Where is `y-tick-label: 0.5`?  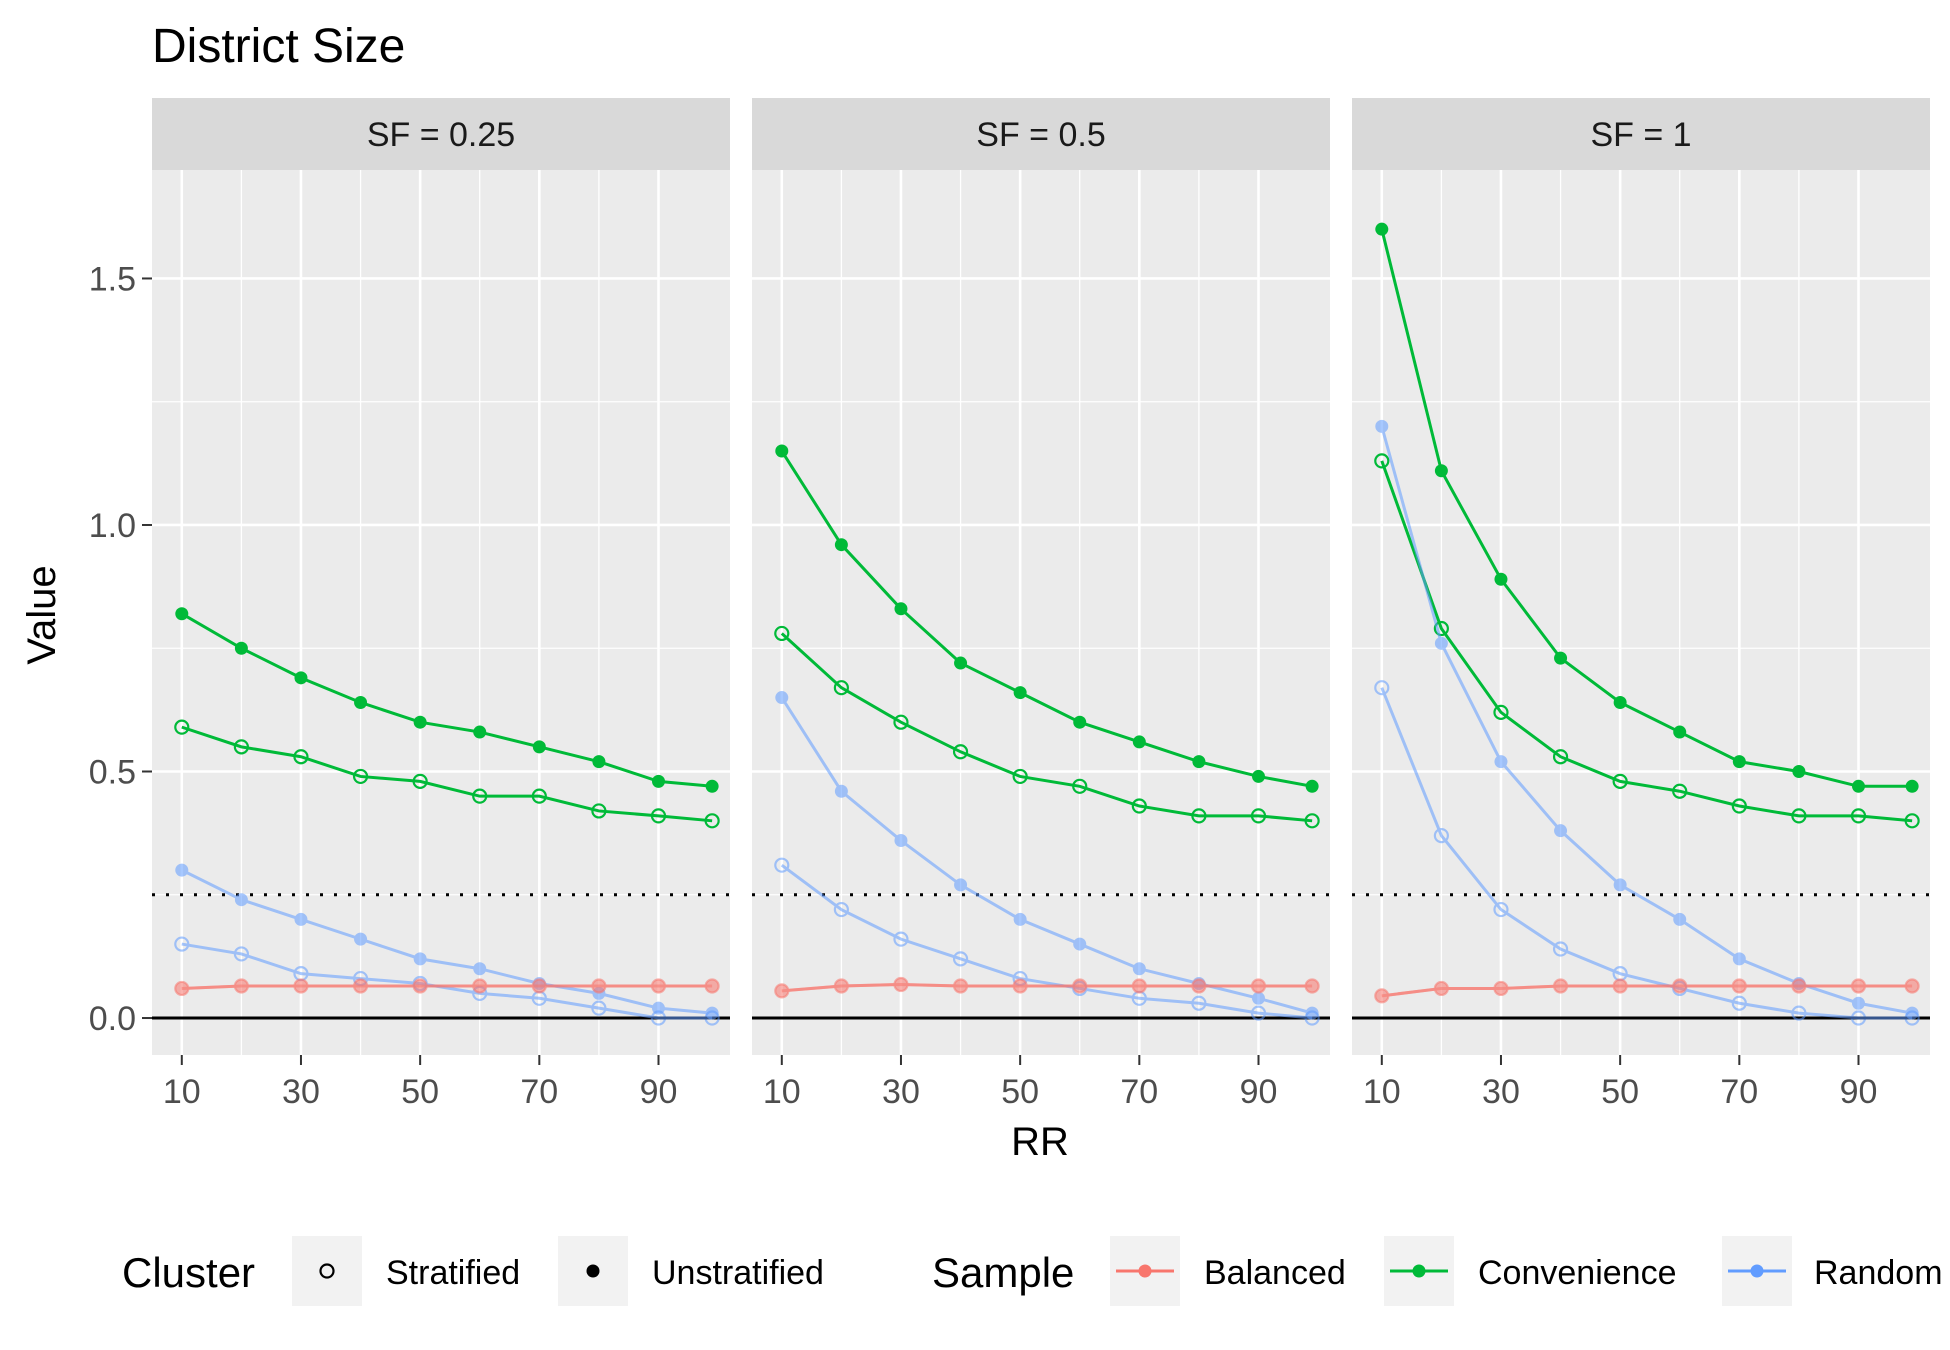 y-tick-label: 0.5 is located at coordinates (112, 773).